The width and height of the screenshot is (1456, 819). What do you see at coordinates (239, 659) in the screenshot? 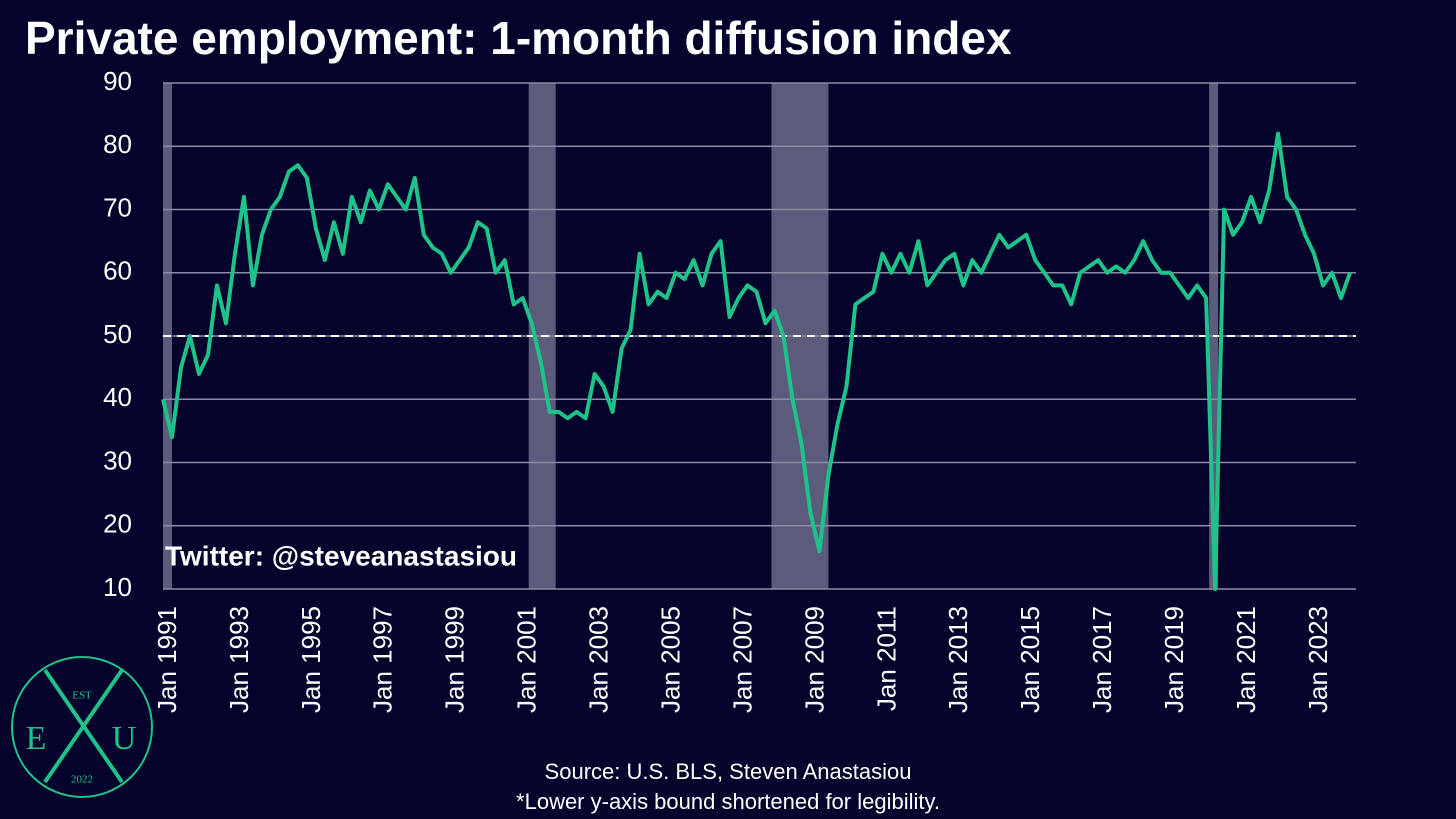
I see `x-tick-label: Jan 1993` at bounding box center [239, 659].